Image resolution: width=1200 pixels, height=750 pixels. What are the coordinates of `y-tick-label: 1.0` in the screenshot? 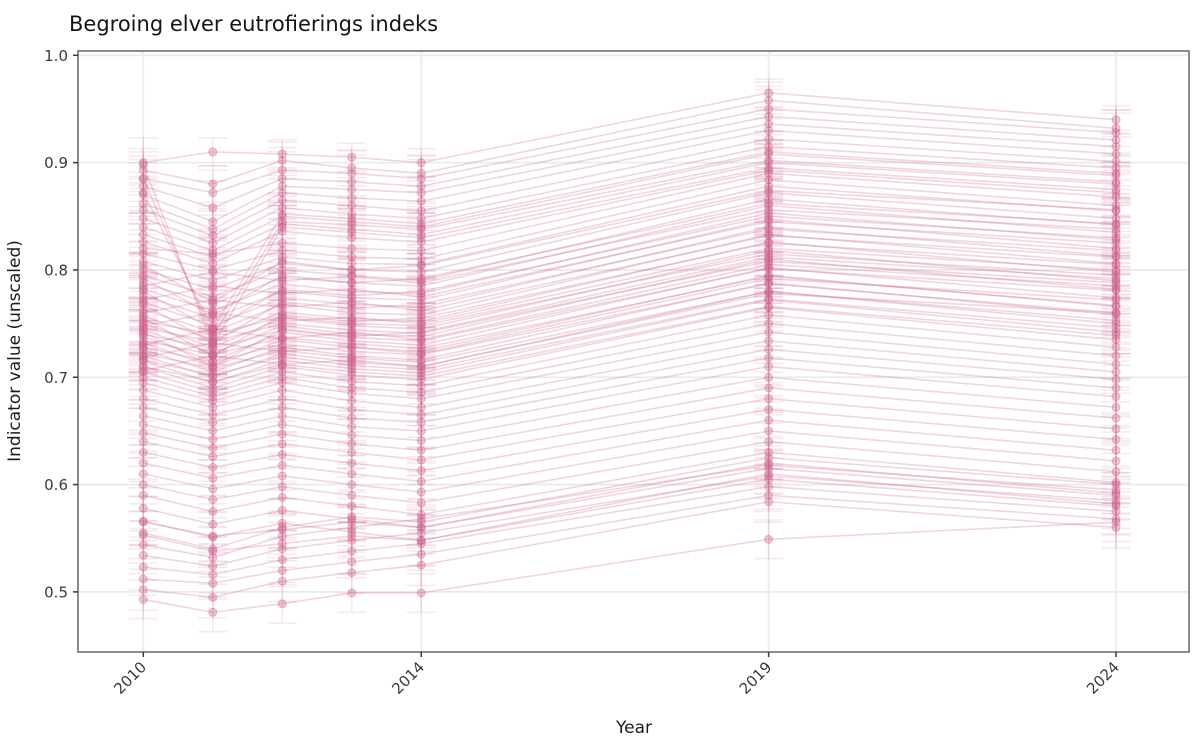 It's located at (56, 56).